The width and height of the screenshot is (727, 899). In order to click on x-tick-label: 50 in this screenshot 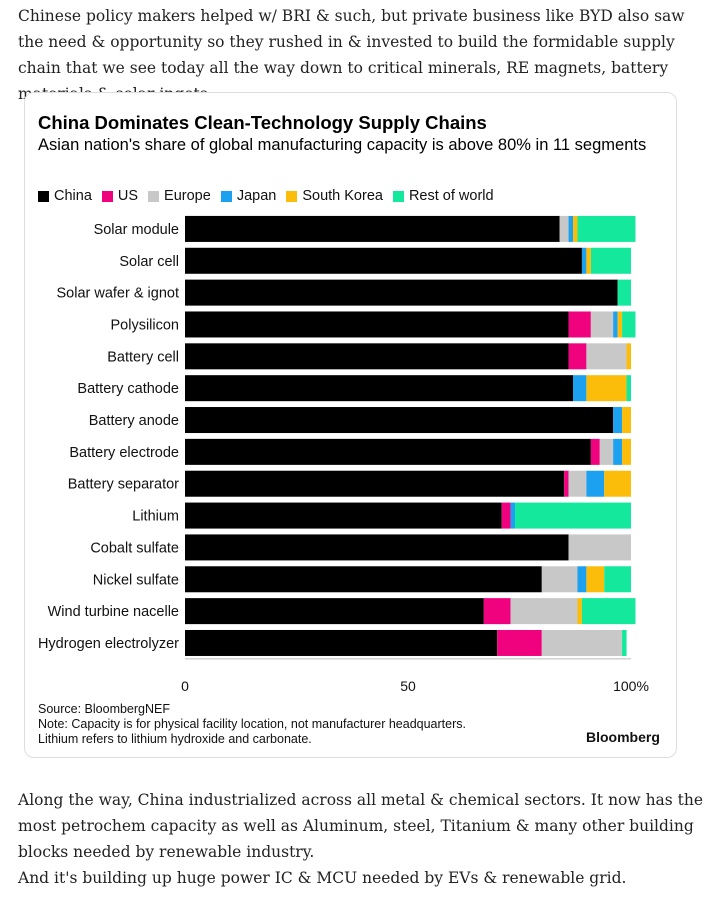, I will do `click(408, 686)`.